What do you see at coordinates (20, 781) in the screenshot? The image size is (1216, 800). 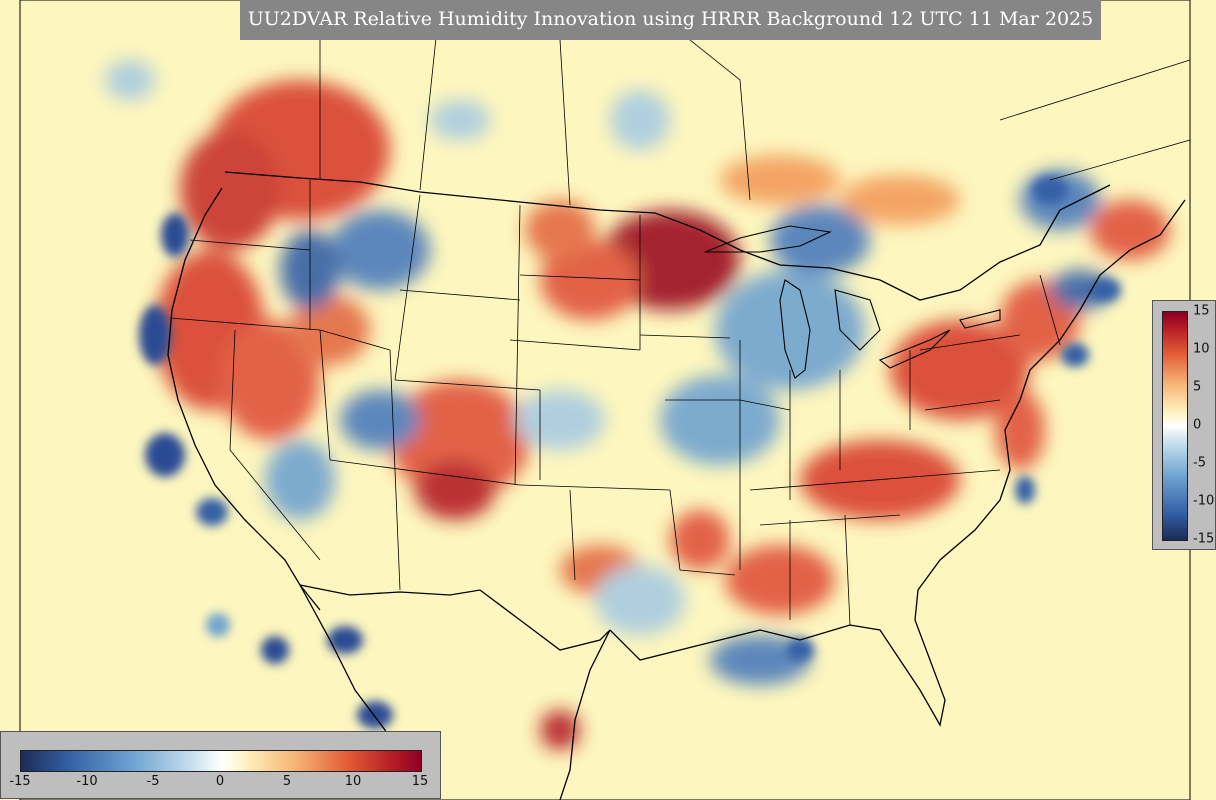 I see `colorbar-horizontal-tick: -15` at bounding box center [20, 781].